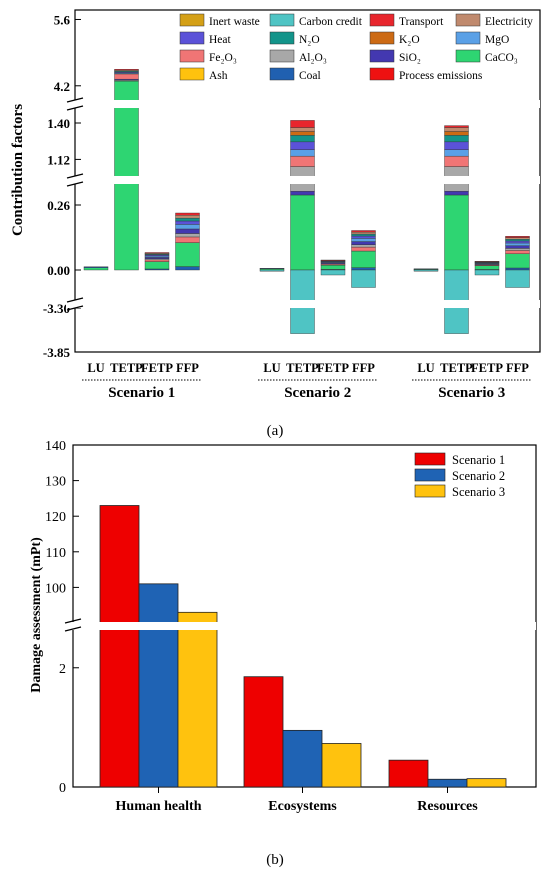  What do you see at coordinates (409, 40) in the screenshot?
I see `panel-a-legend-label: K₂O` at bounding box center [409, 40].